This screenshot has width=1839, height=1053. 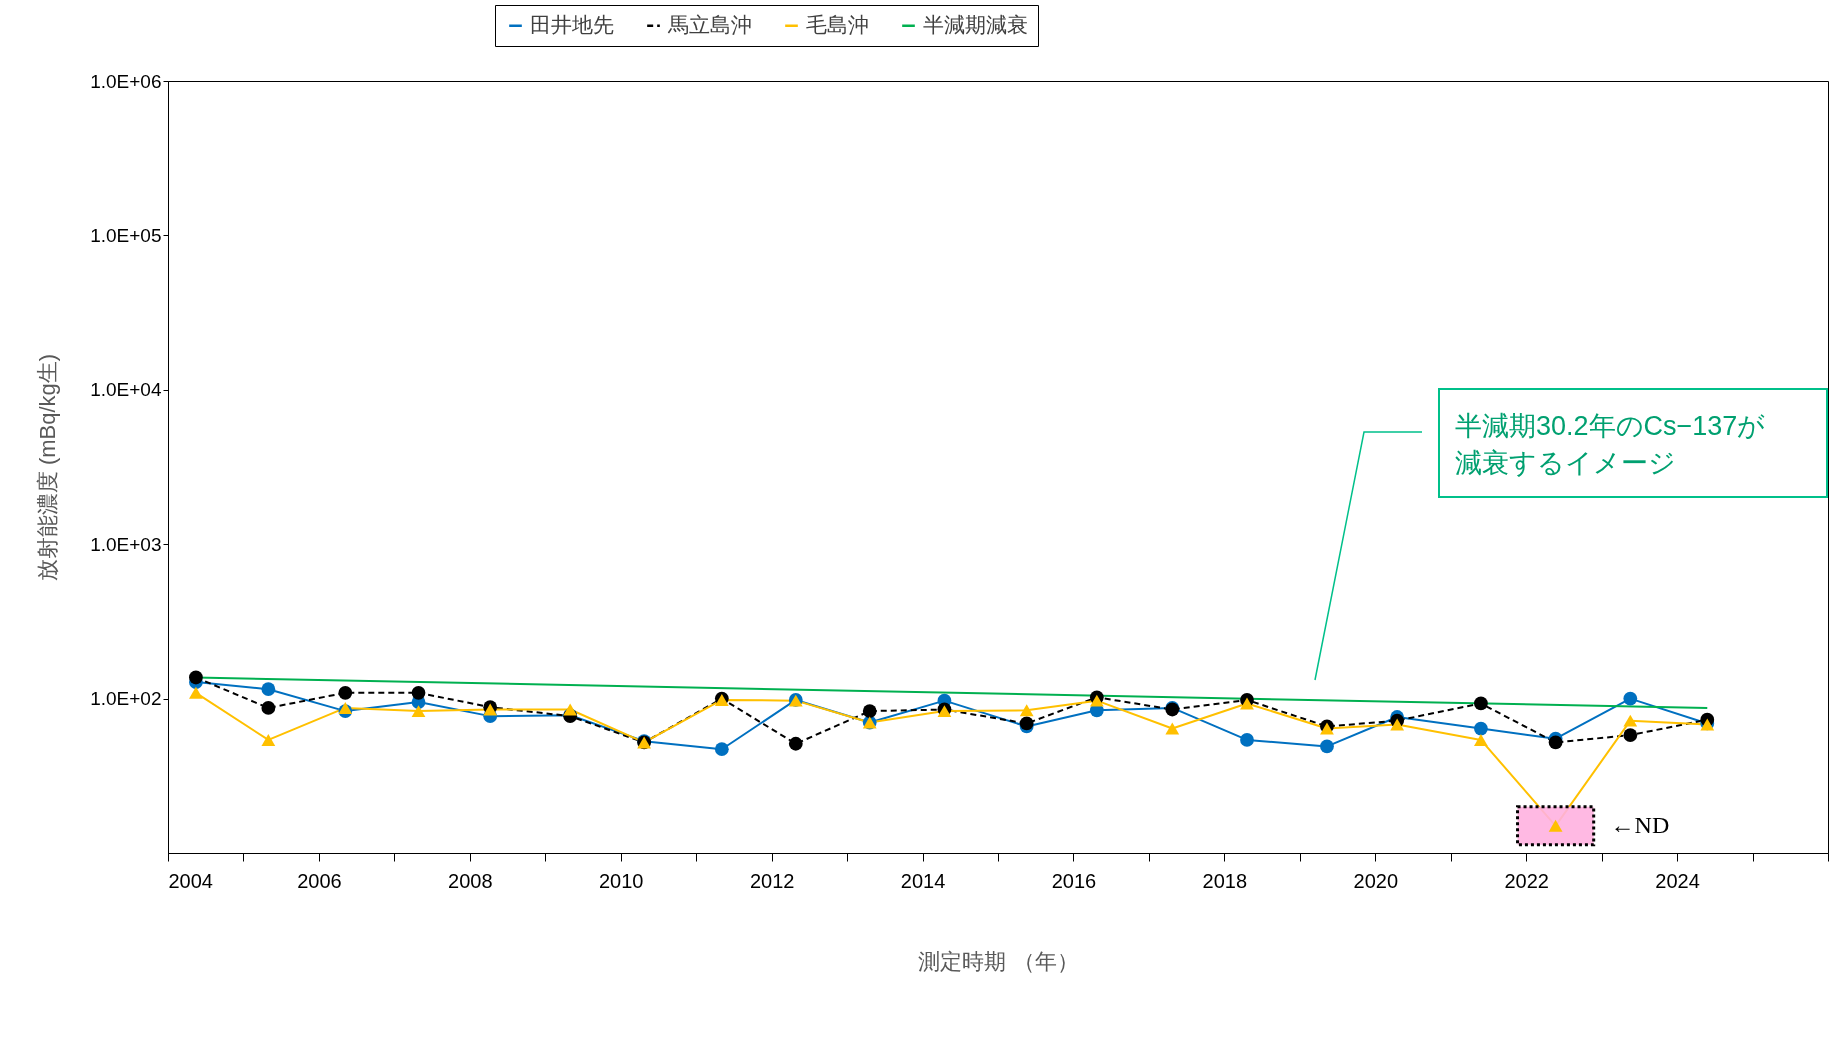 I want to click on y-tick-label: 1.0E+06, so click(x=126, y=81).